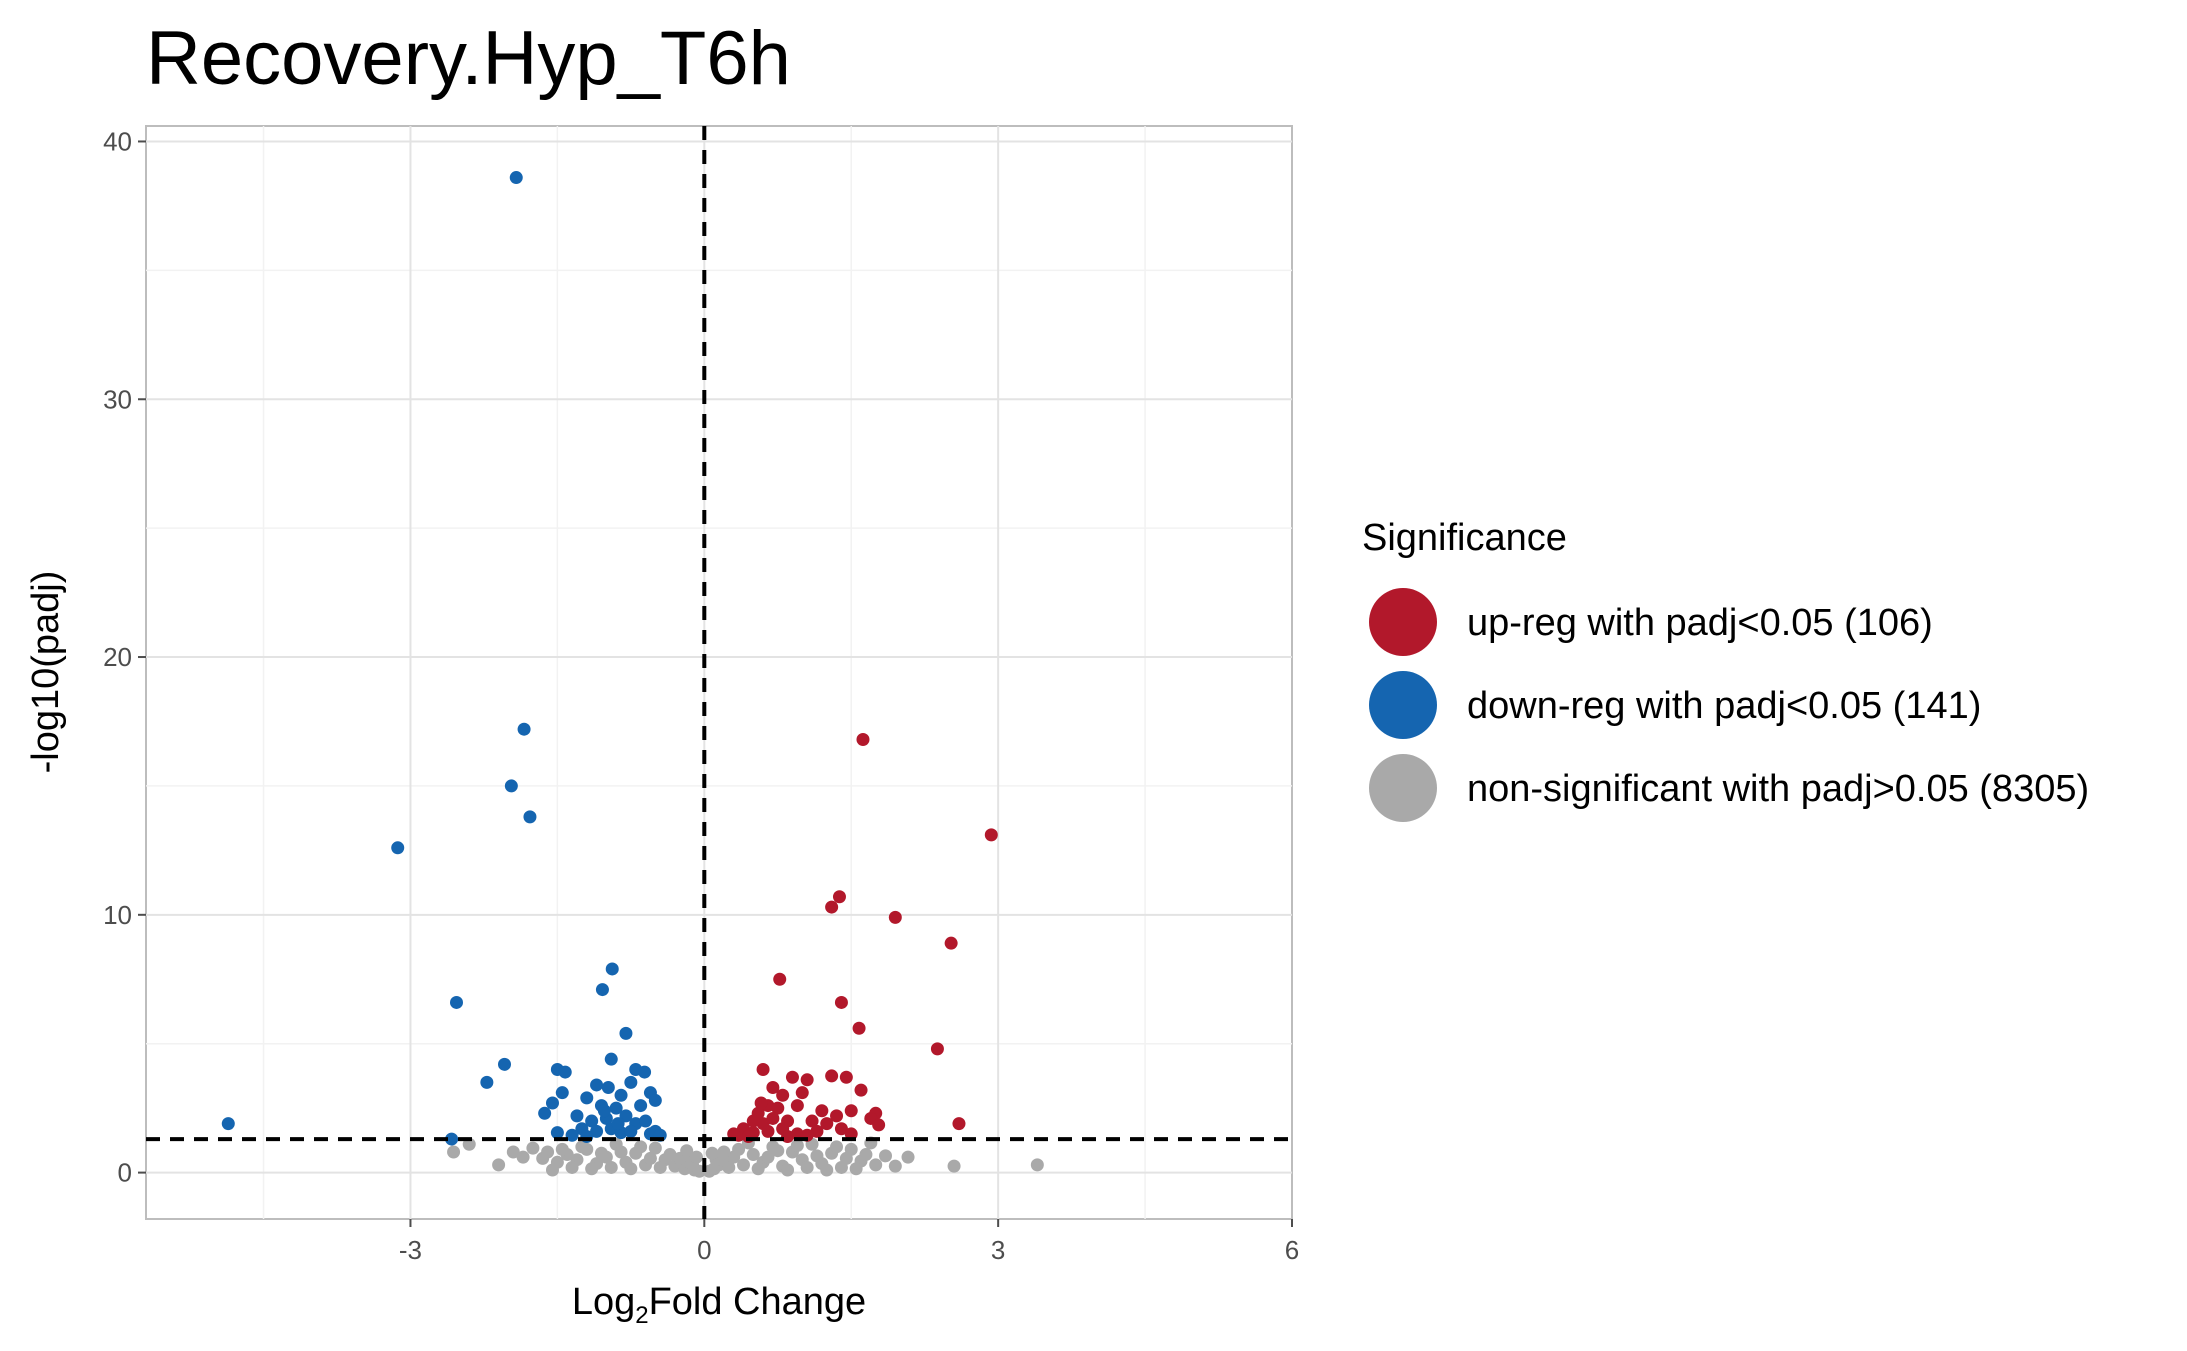  Describe the element at coordinates (125, 1173) in the screenshot. I see `y-tick-label: 0` at that location.